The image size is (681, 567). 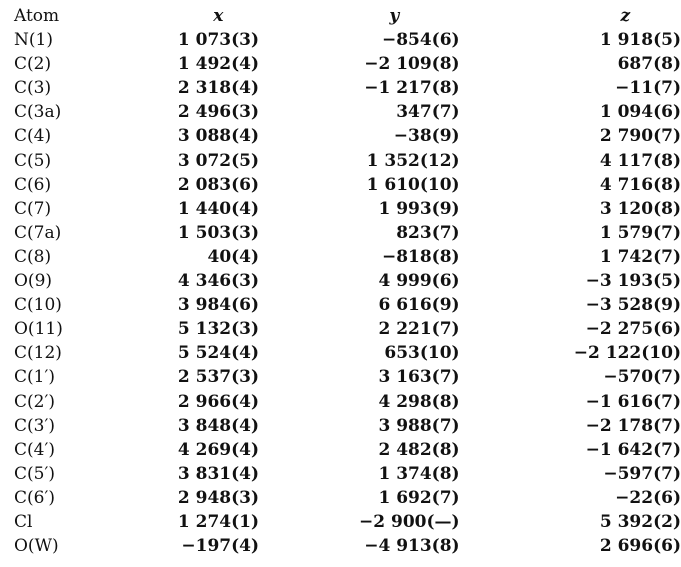 I want to click on z-cell: −3 193(5), so click(x=633, y=281).